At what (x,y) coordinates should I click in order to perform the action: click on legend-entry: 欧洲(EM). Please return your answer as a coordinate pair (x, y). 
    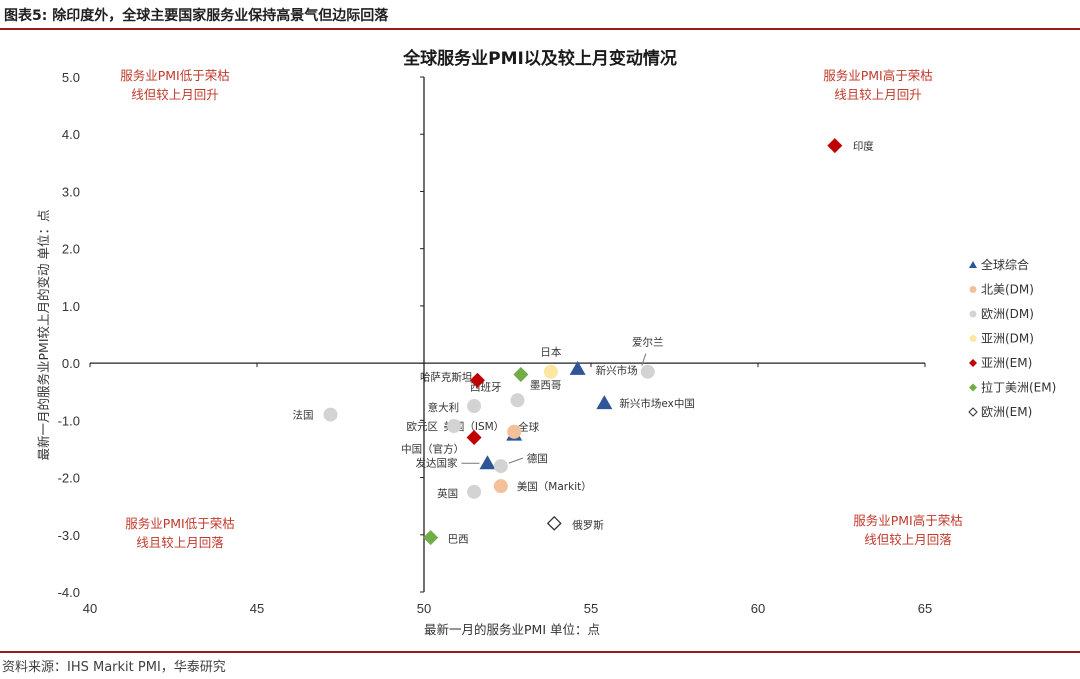
    Looking at the image, I should click on (1006, 412).